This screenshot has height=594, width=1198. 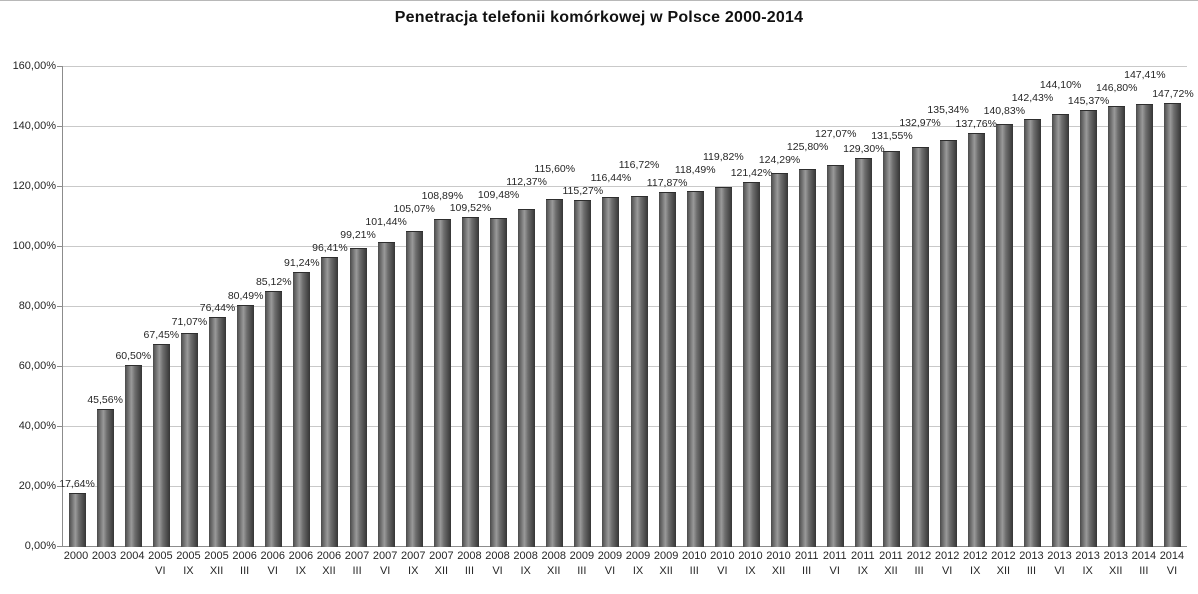 I want to click on bar-value-label: 145,37%, so click(x=1088, y=100).